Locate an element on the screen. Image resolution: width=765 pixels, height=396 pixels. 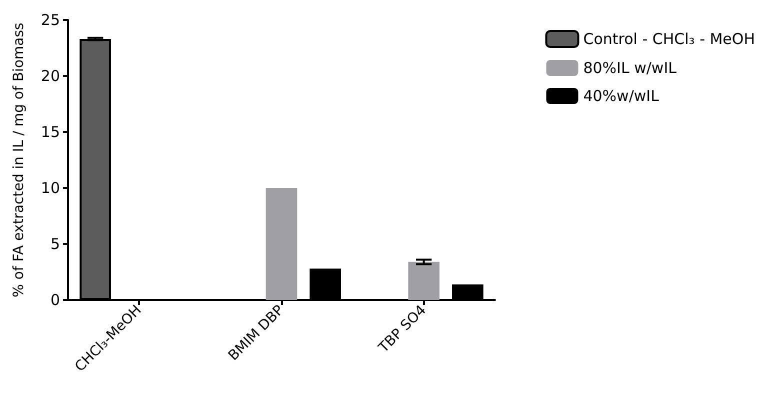
y-axis-title: % of FA extracted in IL / mg of Biomass is located at coordinates (19, 160).